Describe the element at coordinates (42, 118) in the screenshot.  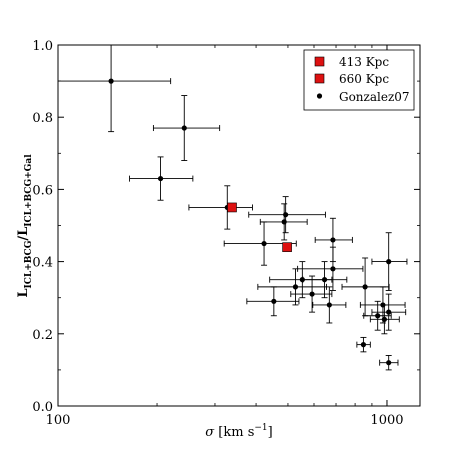
I see `y-tick-label: 0.8` at that location.